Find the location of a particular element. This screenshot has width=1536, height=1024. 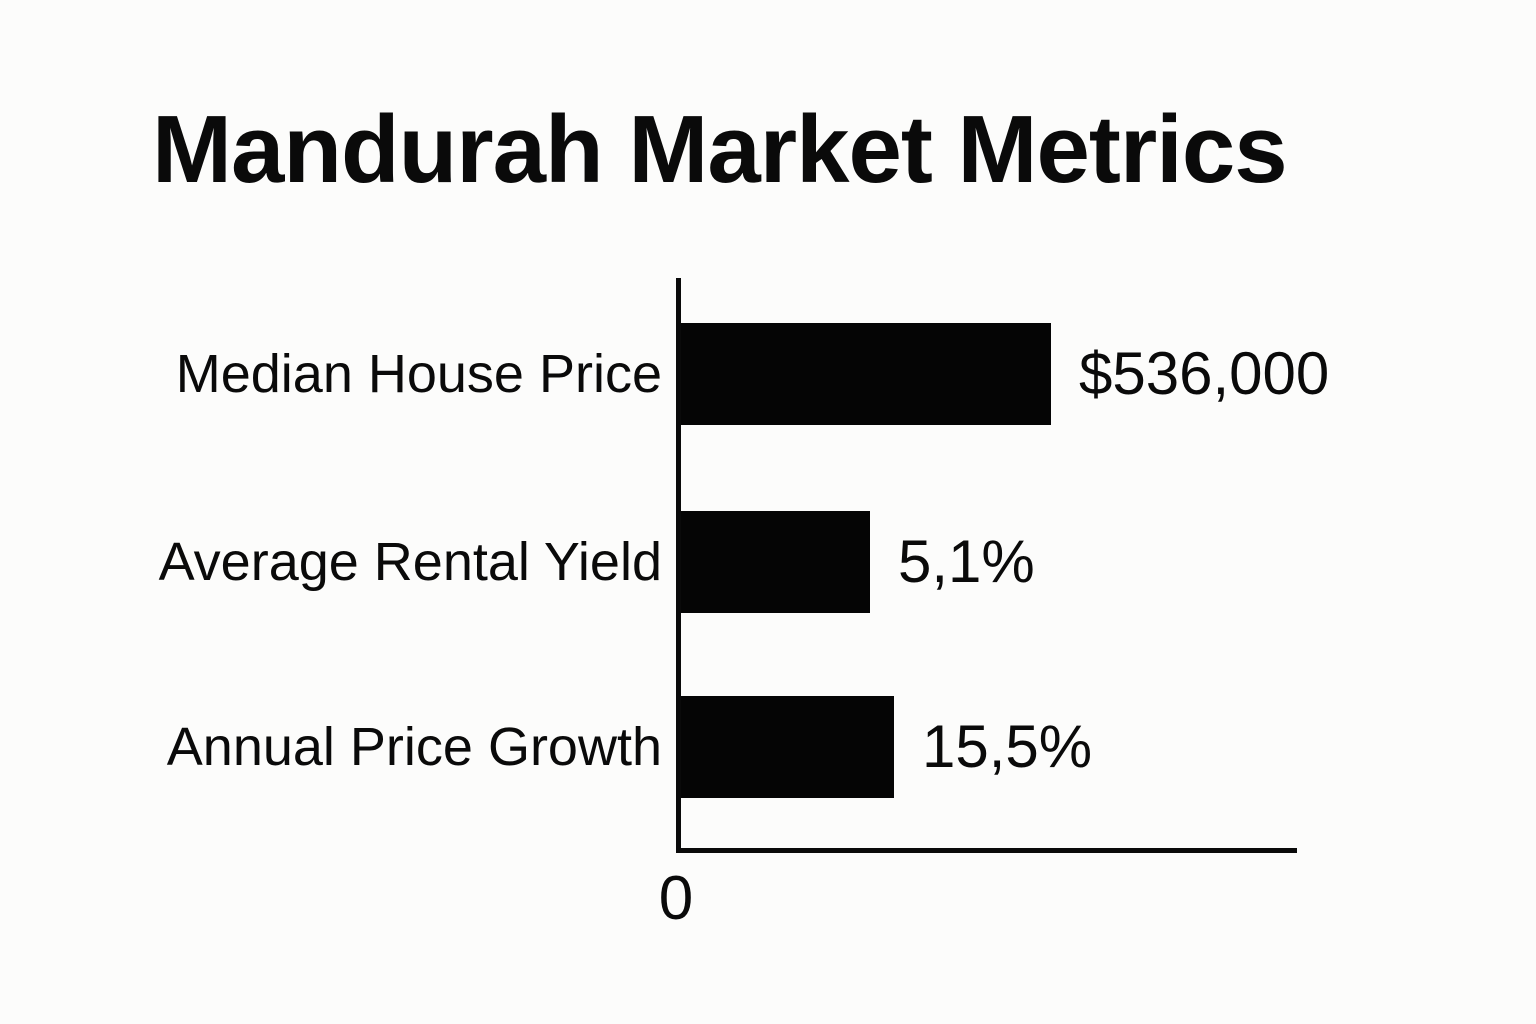

bar-row: Average Rental Yield 5,1% is located at coordinates (768, 562).